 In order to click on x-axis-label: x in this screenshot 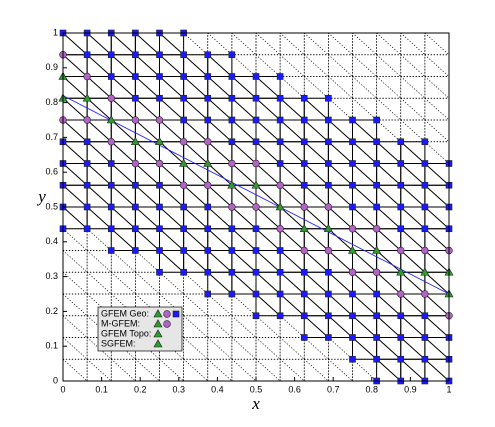, I will do `click(255, 403)`.